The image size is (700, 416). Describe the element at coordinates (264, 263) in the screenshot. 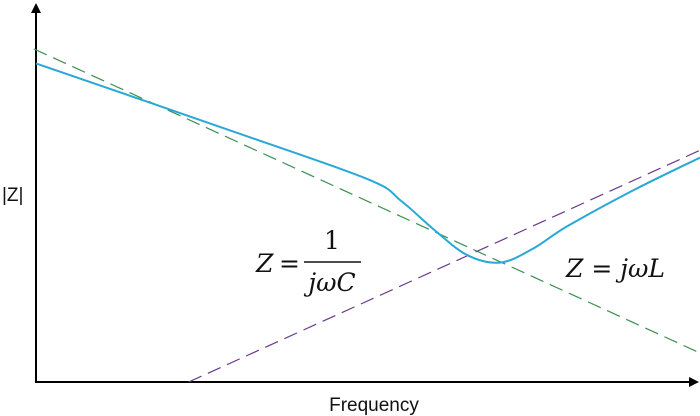

I see `formula-lhs: Z` at that location.